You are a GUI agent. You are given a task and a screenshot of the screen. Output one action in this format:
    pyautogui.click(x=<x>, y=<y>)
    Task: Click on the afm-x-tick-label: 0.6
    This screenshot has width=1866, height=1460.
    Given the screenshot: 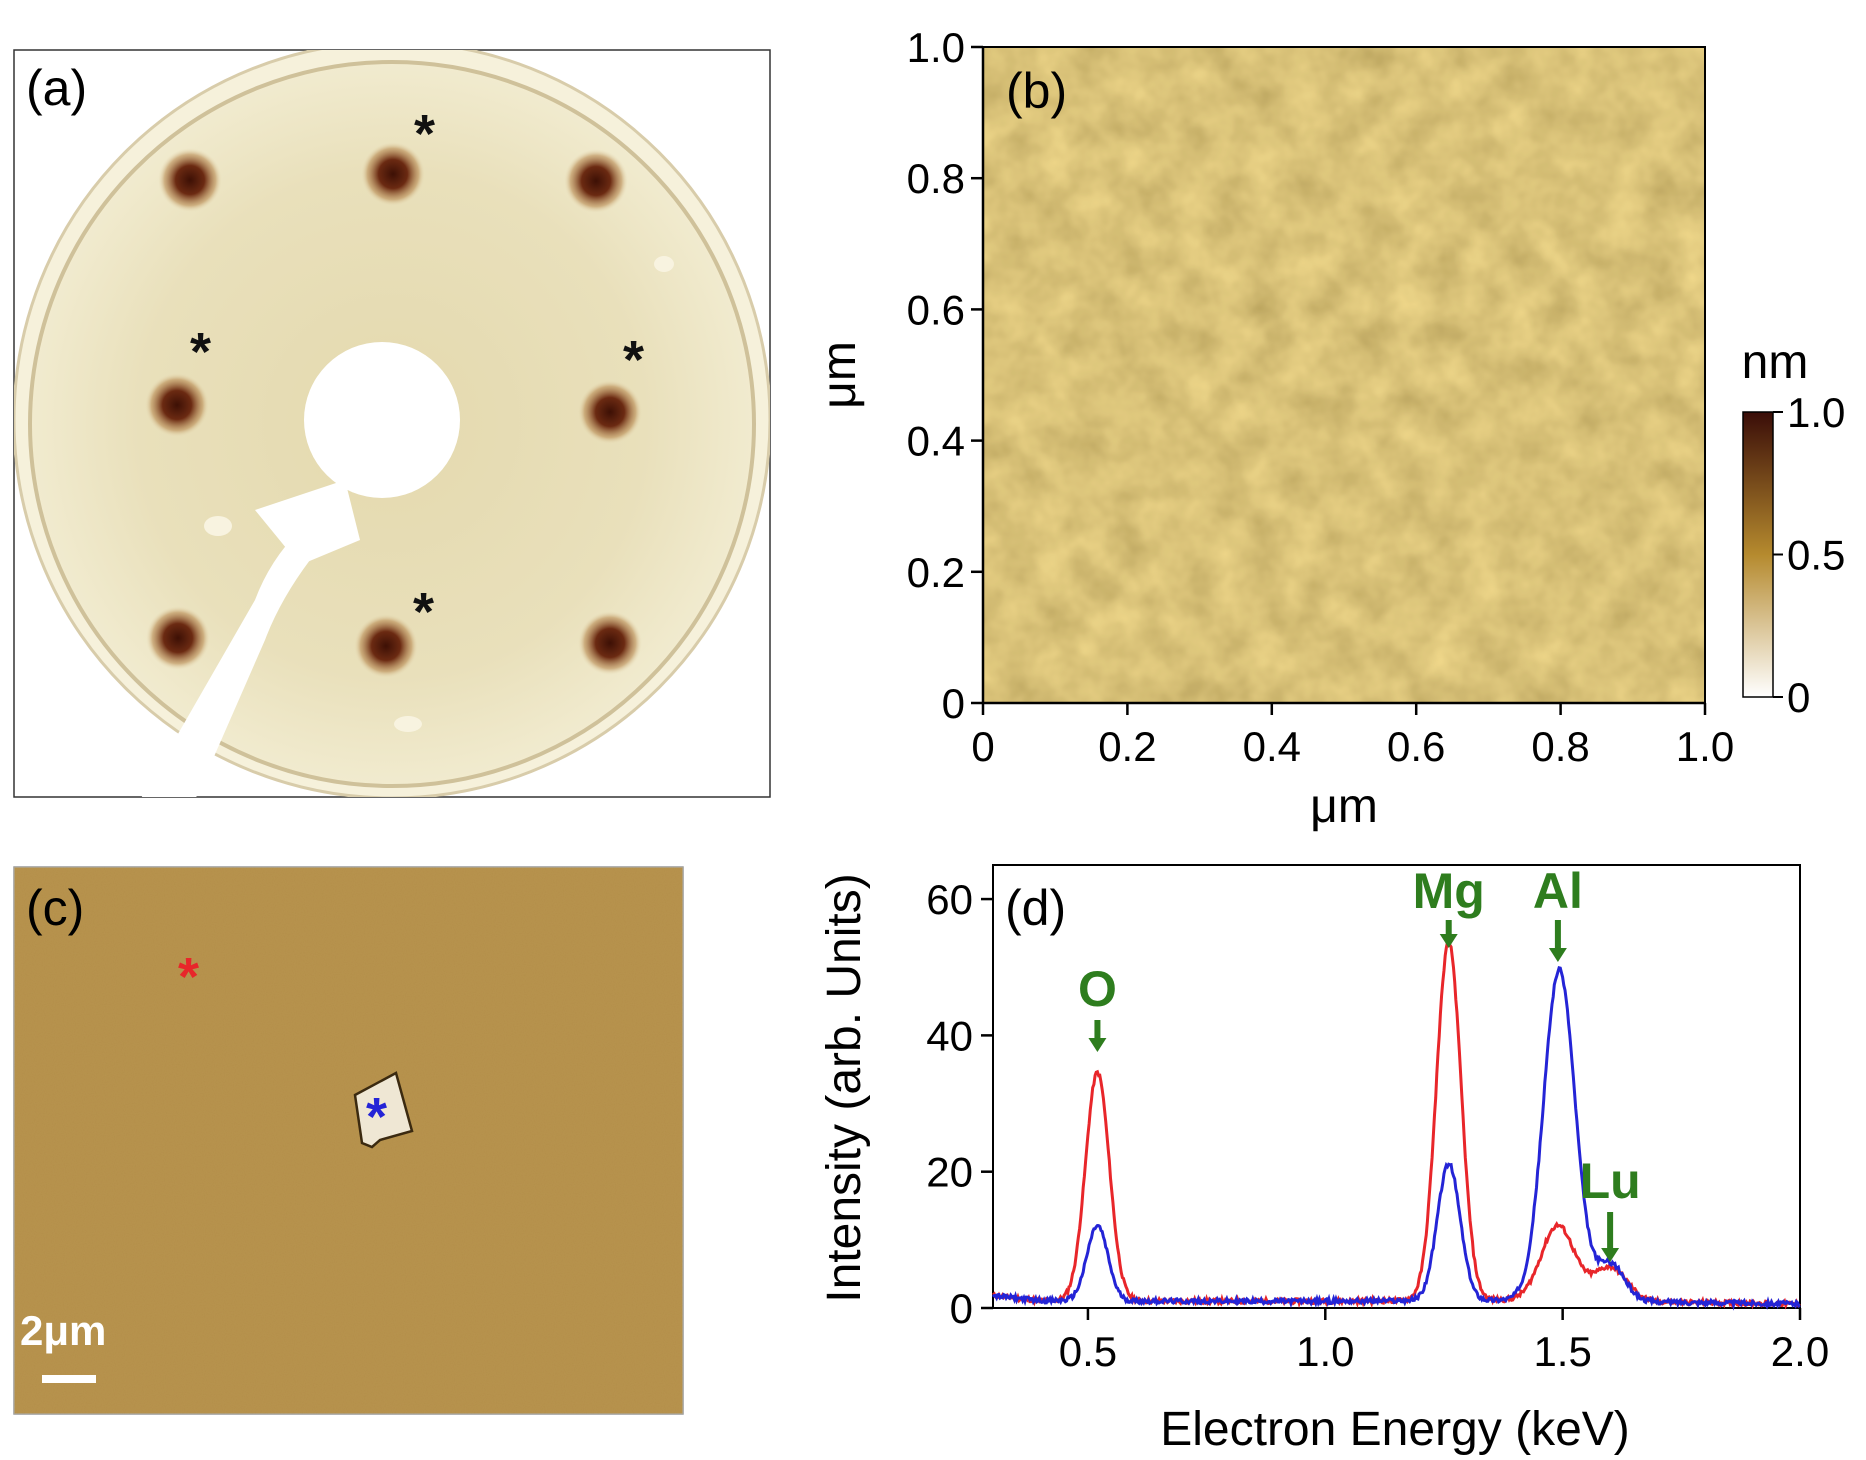 What is the action you would take?
    pyautogui.click(x=1416, y=746)
    